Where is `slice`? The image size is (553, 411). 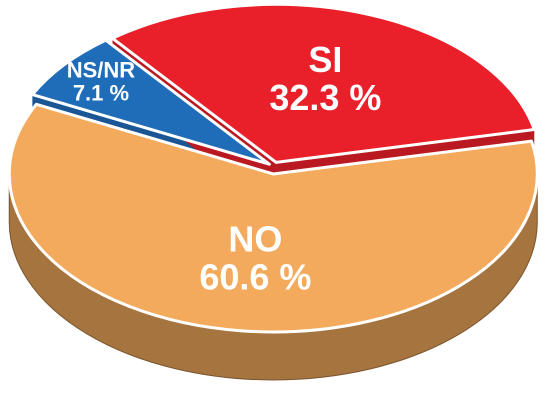 slice is located at coordinates (150, 102).